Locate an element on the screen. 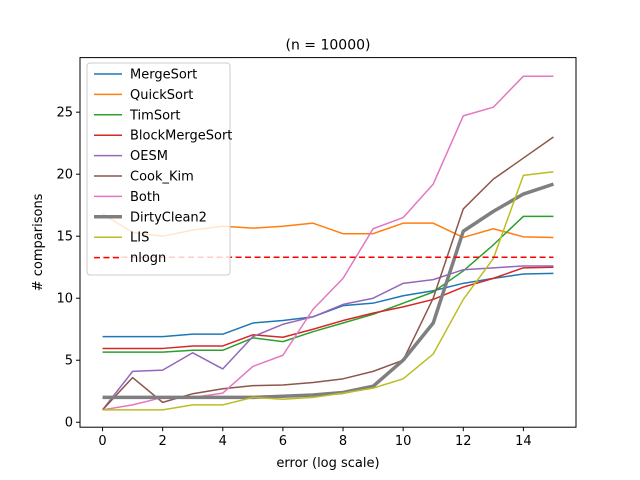 Image resolution: width=640 pixels, height=480 pixels. y-axis: 0 5 10 15 20 25 is located at coordinates (68, 268).